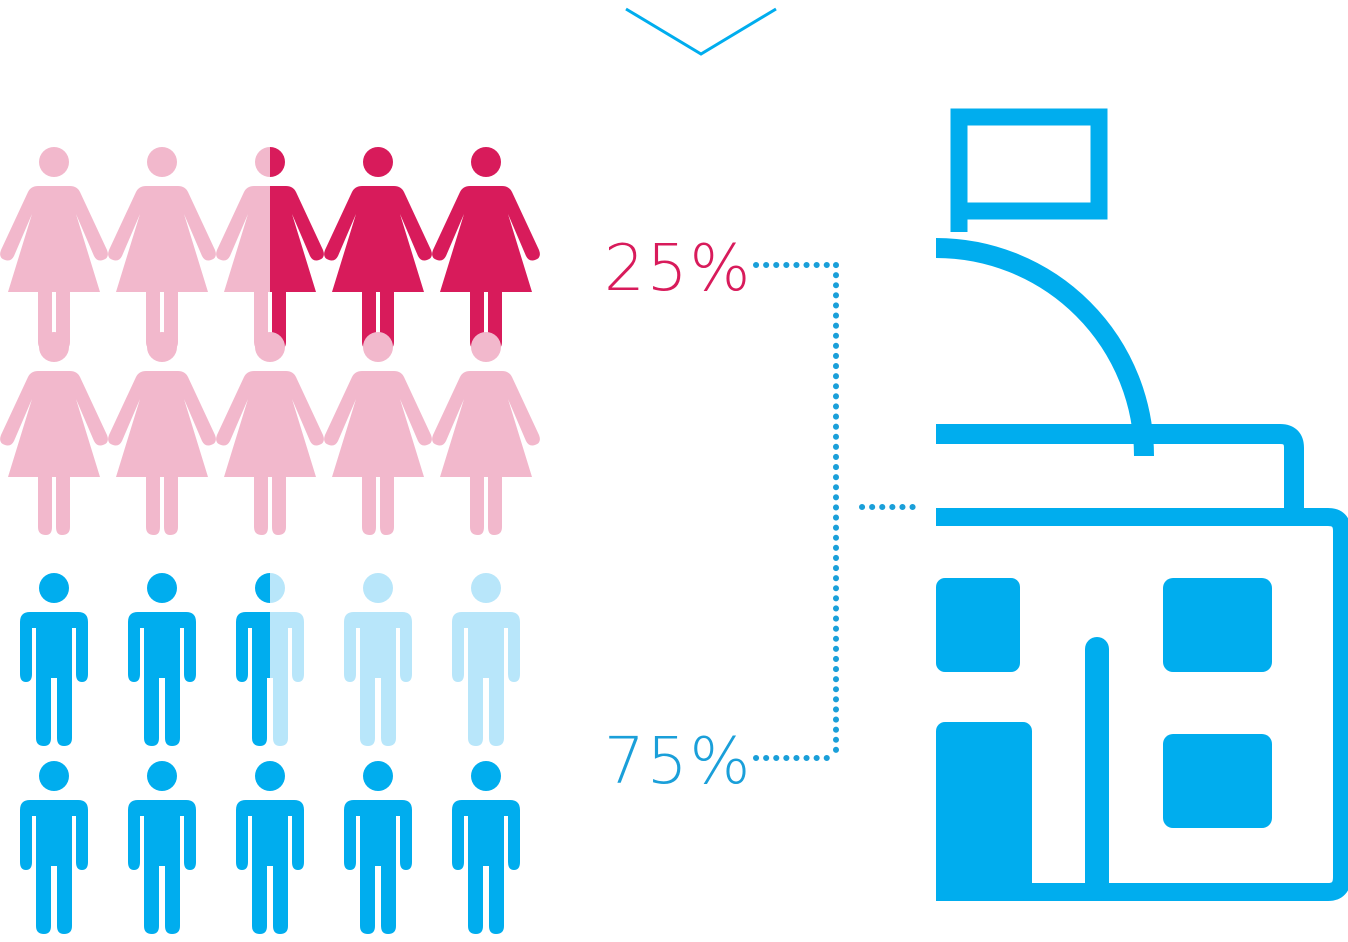  I want to click on male-icon-grid, so click(270, 753).